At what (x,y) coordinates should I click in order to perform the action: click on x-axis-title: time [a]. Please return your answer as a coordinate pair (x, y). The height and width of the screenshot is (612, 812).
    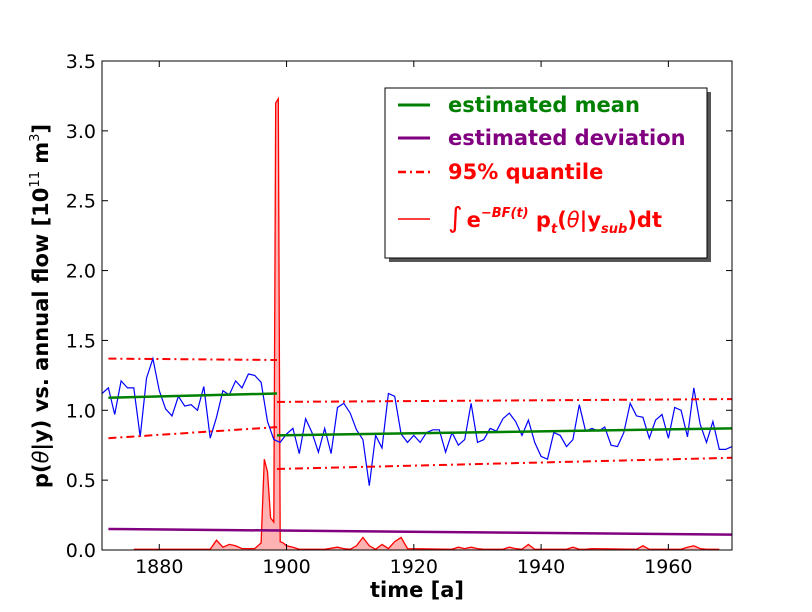
    Looking at the image, I should click on (417, 590).